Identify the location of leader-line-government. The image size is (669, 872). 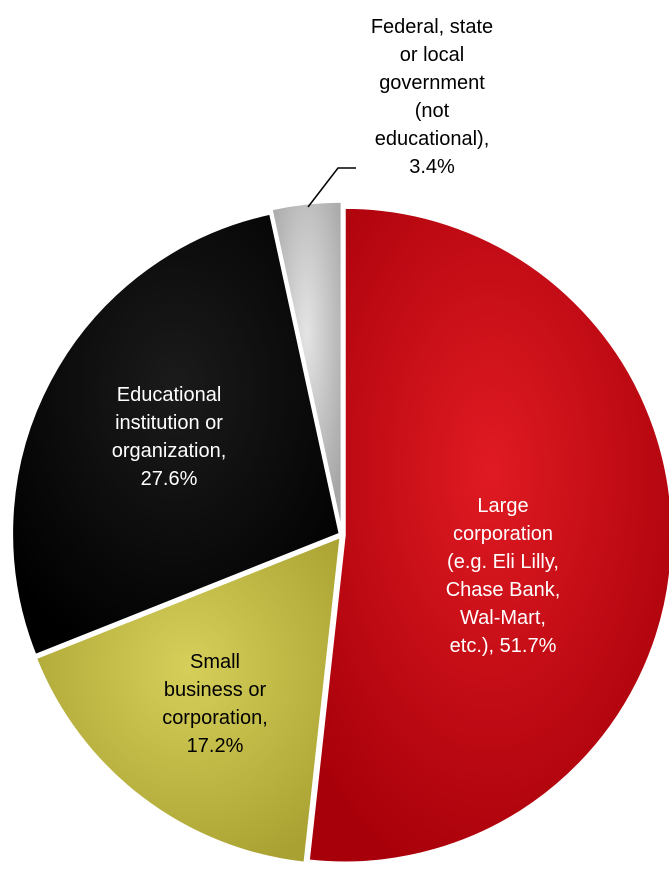
(331, 187).